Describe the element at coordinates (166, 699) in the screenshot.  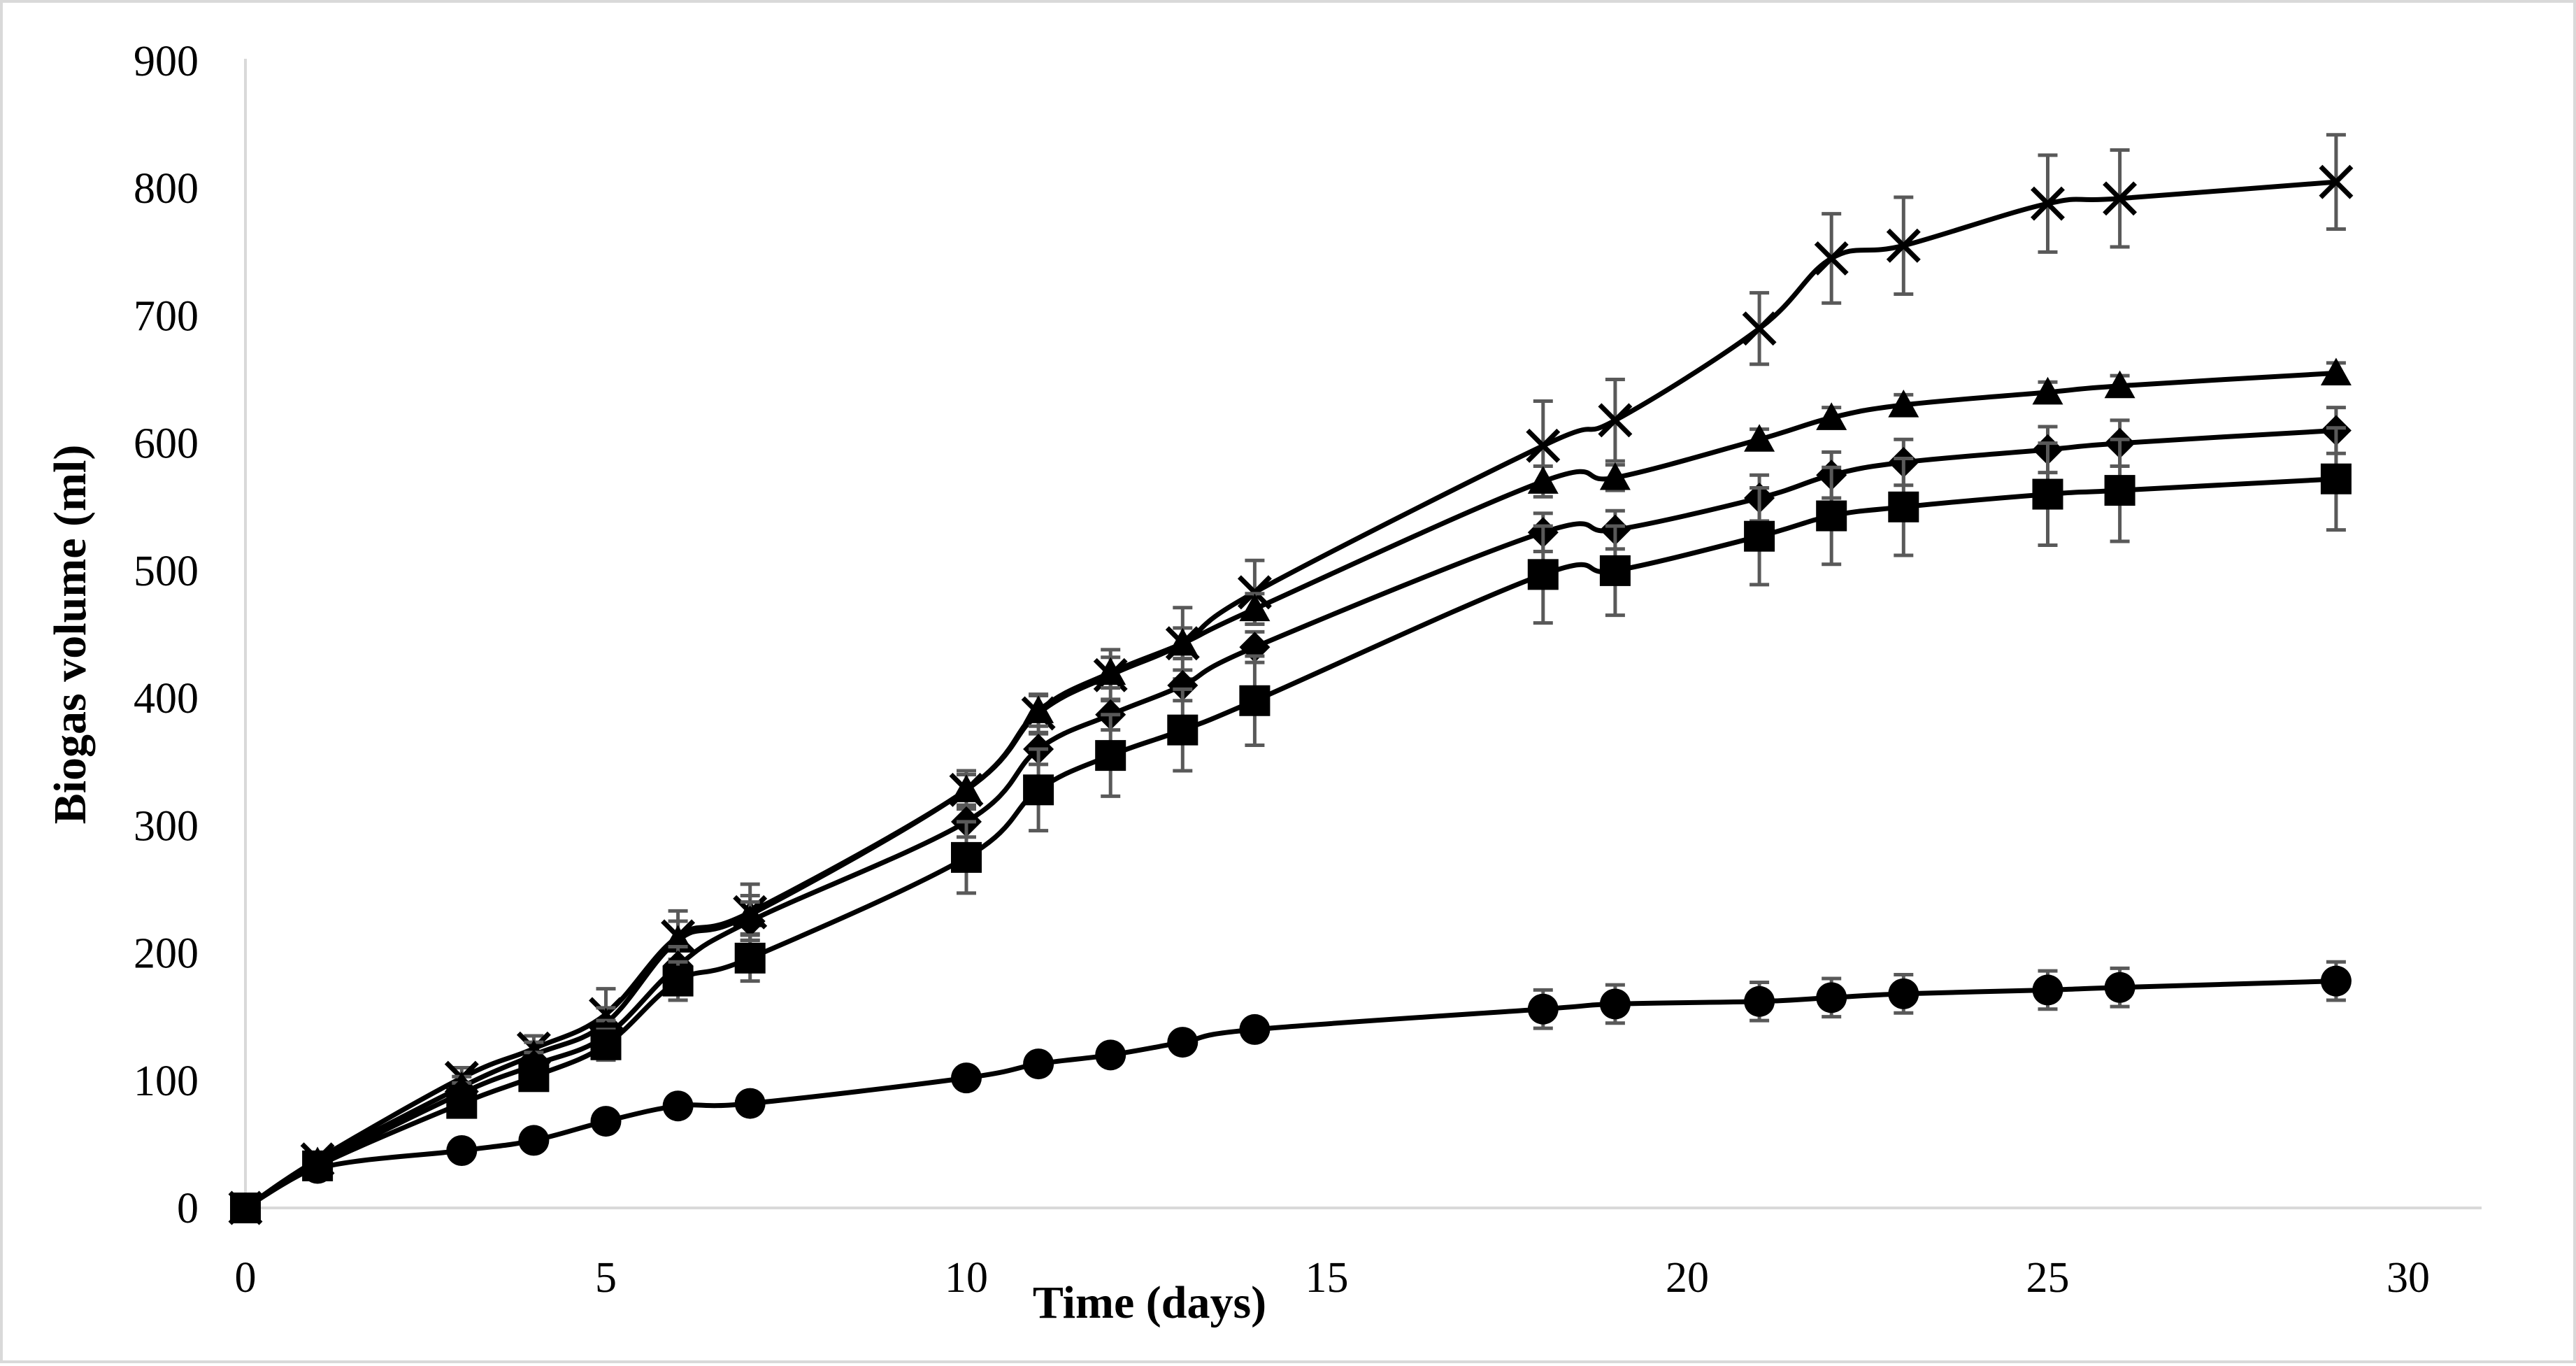
I see `y-tick-label: 400` at that location.